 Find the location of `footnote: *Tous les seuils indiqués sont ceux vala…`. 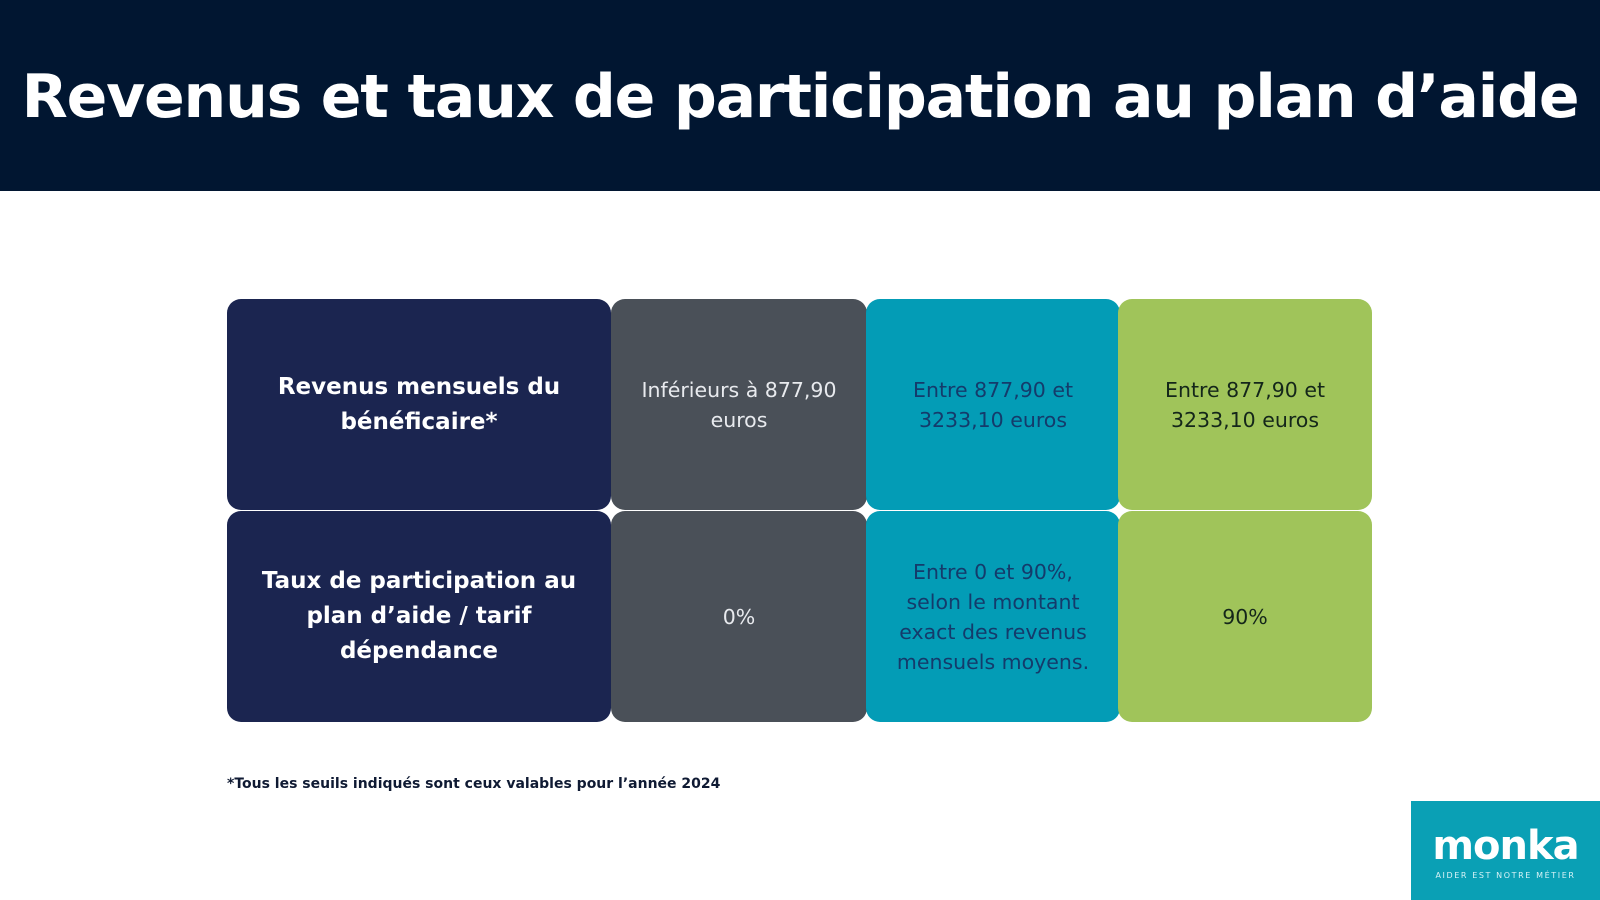

footnote: *Tous les seuils indiqués sont ceux vala… is located at coordinates (474, 784).